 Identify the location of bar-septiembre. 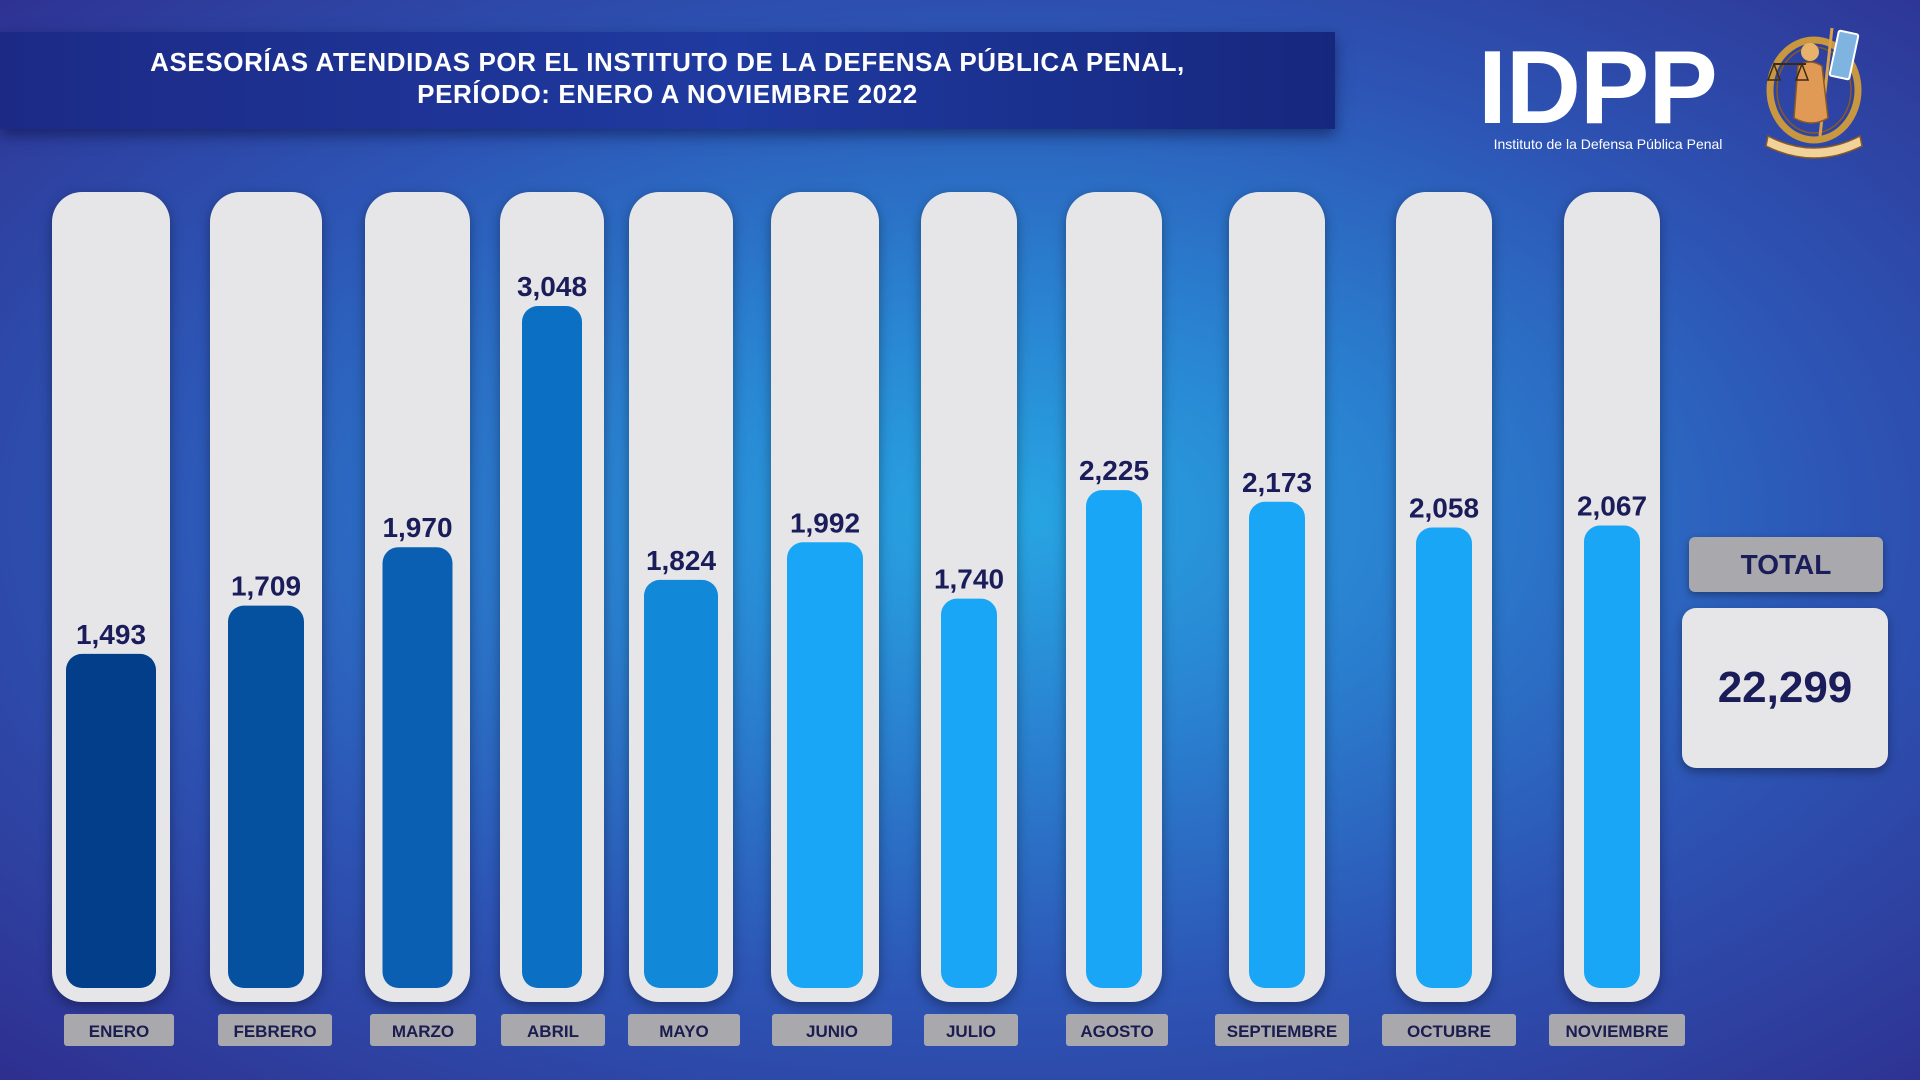
(1277, 744).